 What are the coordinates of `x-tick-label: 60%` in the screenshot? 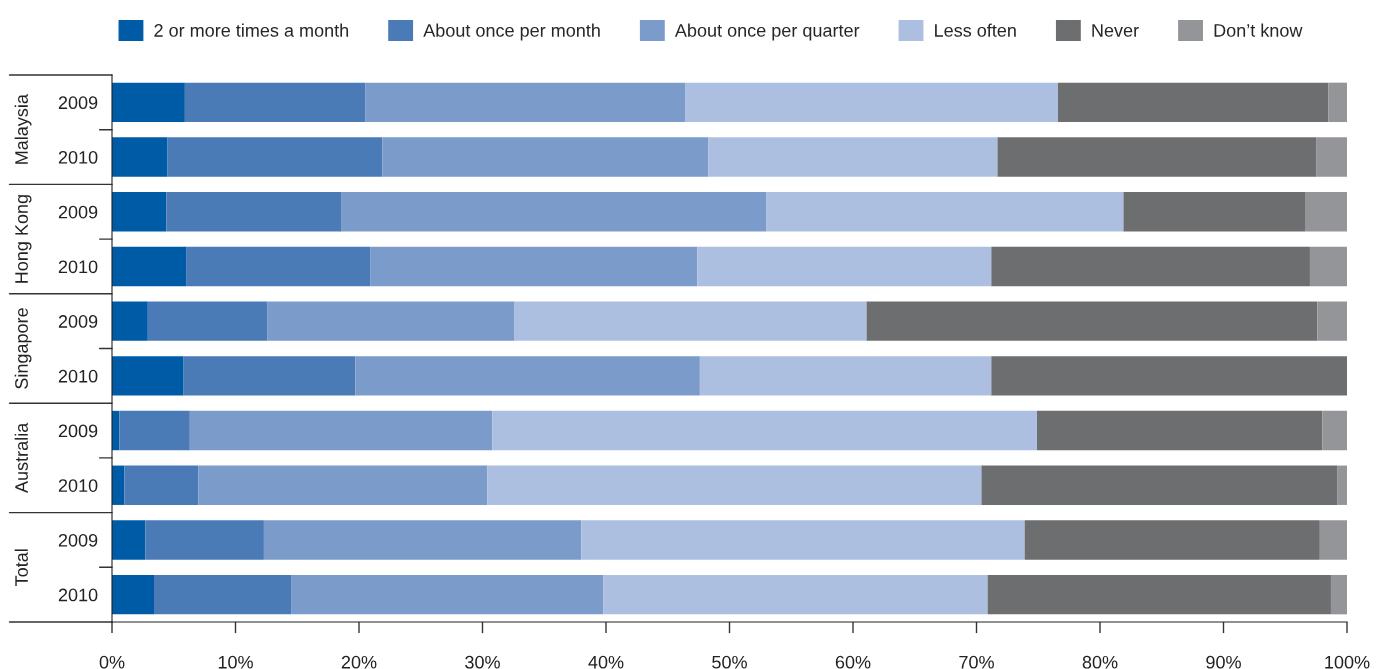 It's located at (853, 662).